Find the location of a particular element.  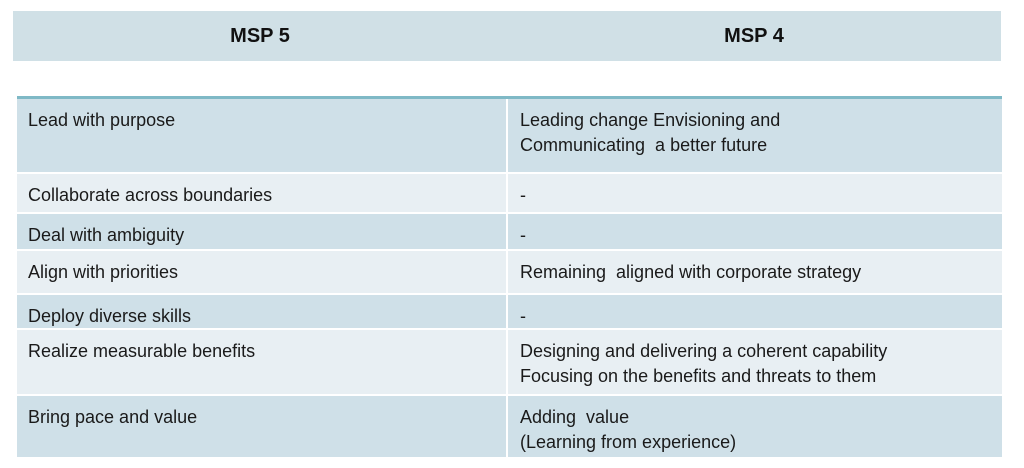

table-row: Deploy diverse skills - is located at coordinates (509, 312).